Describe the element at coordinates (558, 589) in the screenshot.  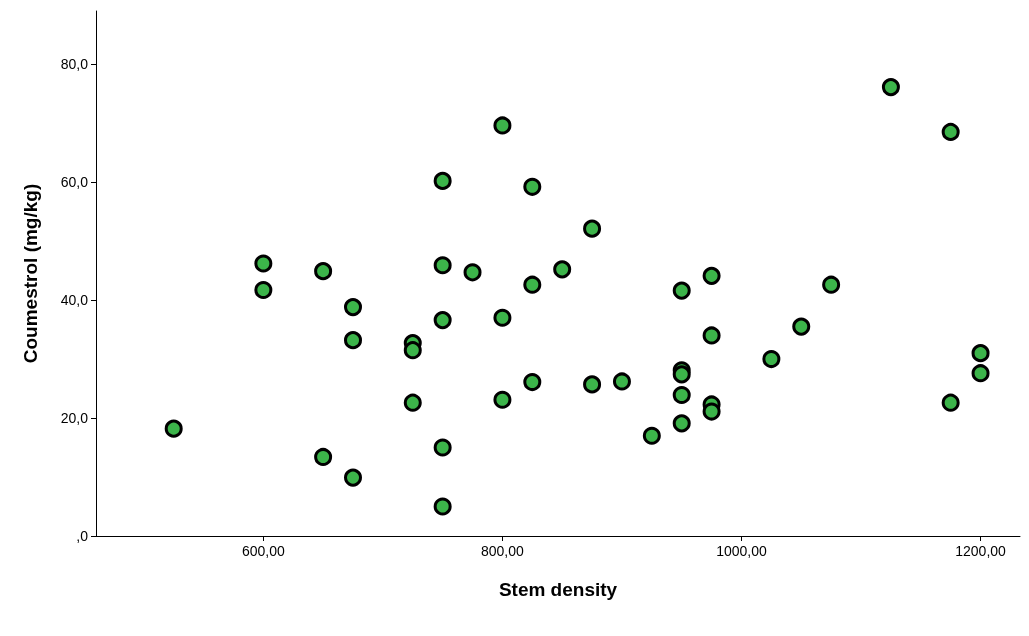
I see `x-axis-title: Stem density` at that location.